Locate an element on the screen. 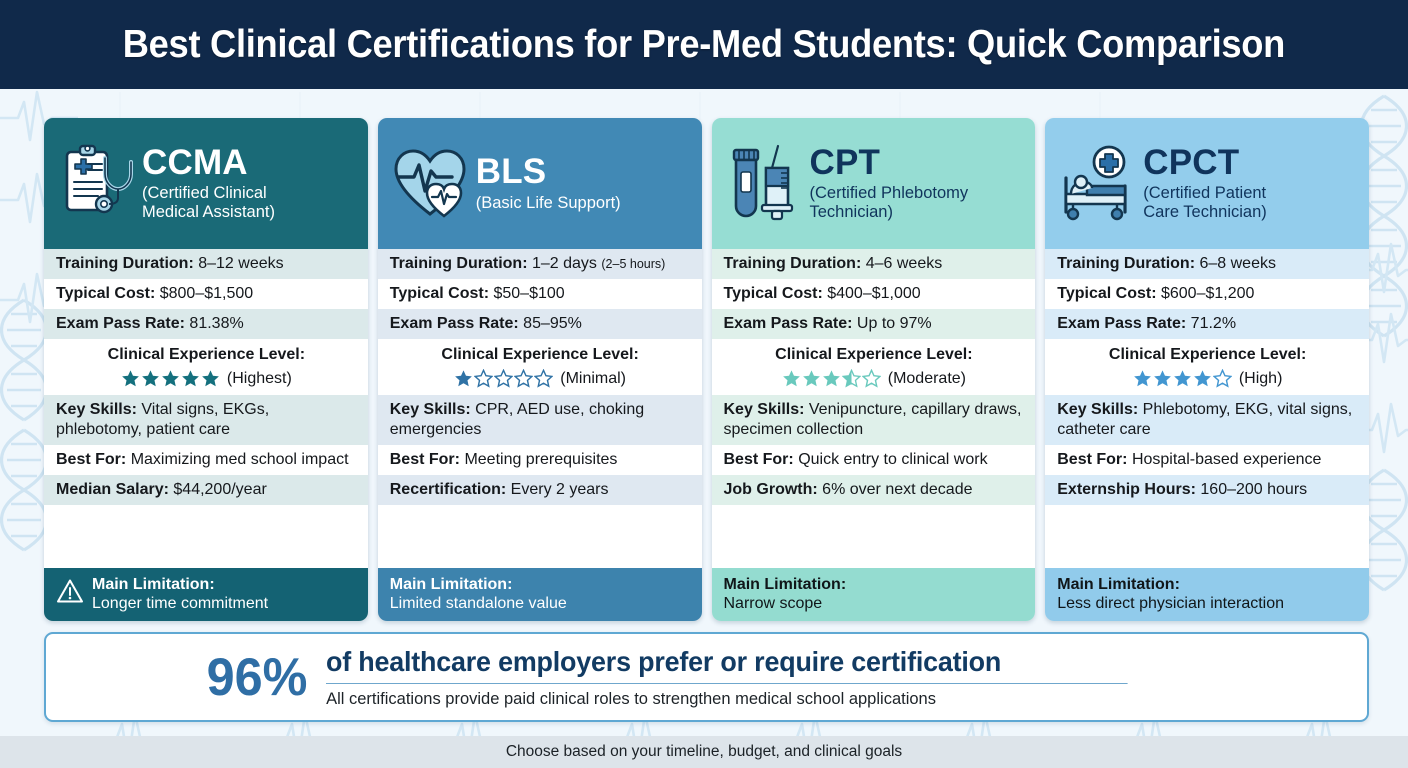  detail-row-value: Up to 97% is located at coordinates (894, 324).